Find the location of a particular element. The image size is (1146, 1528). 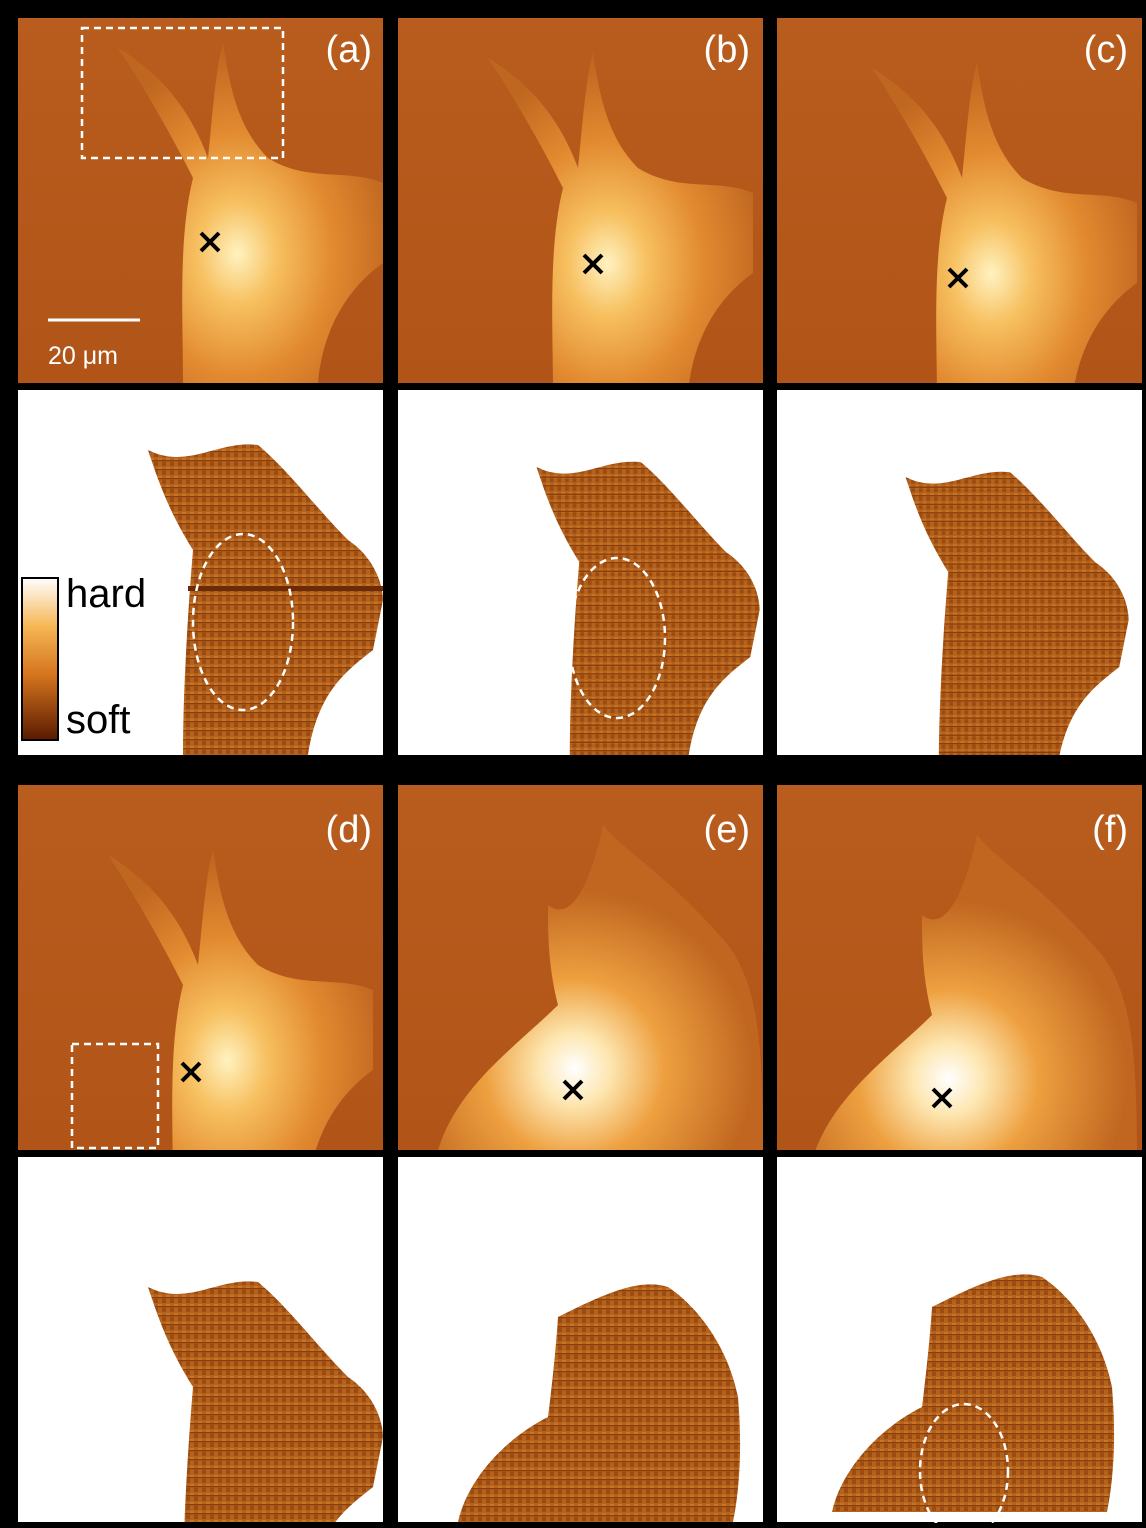

streak is located at coordinates (285, 588).